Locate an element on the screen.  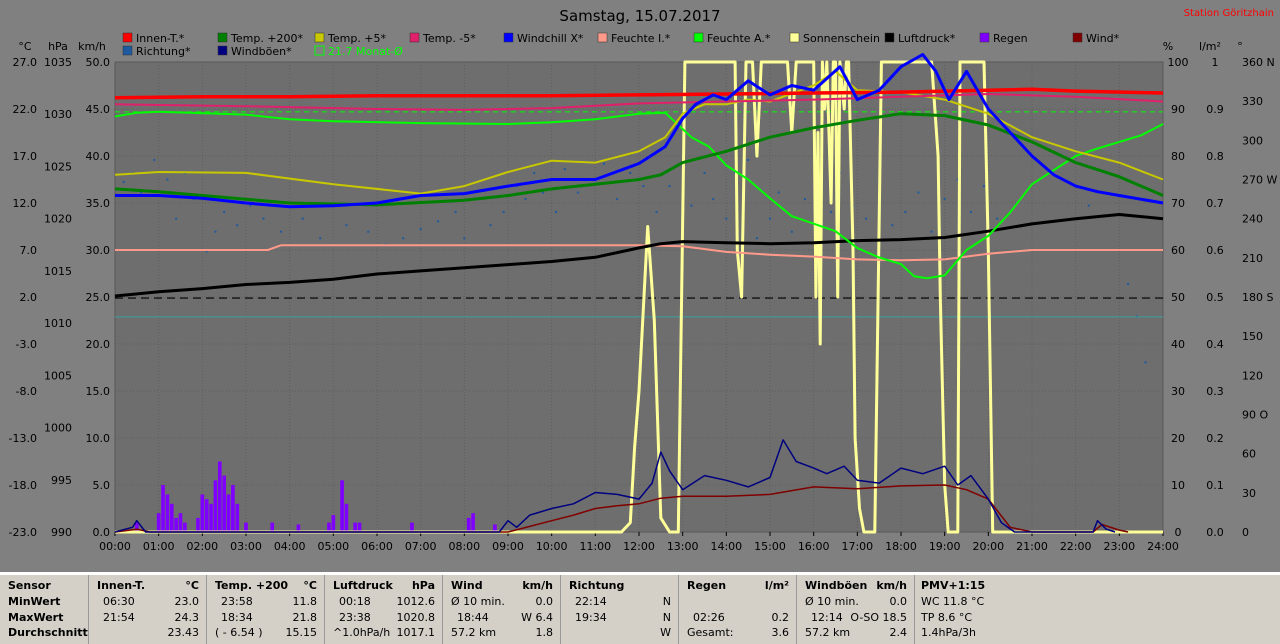
stats-col: PMV+1:15 WC 11.8 °C TP 8.6 °C 1.4hPa/3h is located at coordinates (1014, 609).